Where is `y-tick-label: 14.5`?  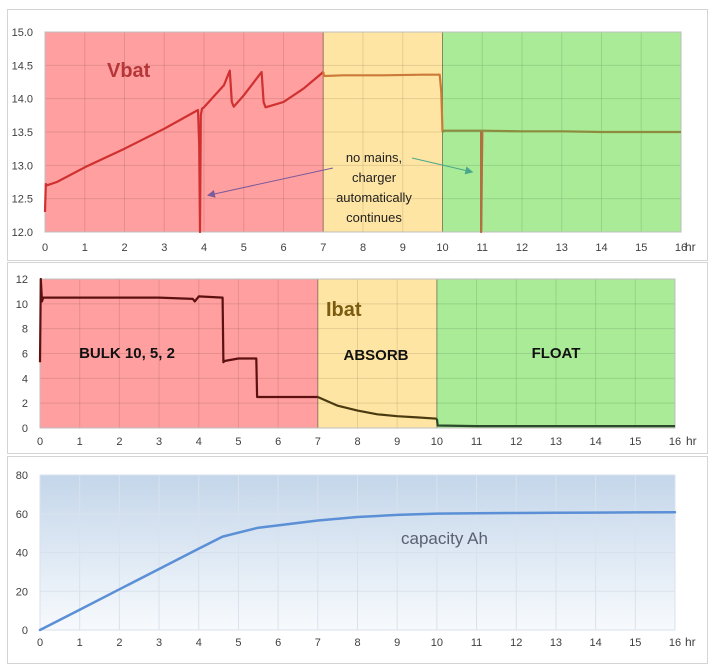 y-tick-label: 14.5 is located at coordinates (22, 66).